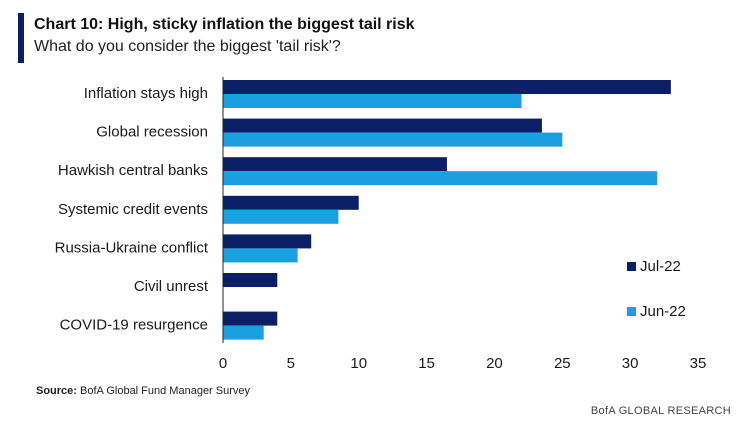 This screenshot has width=747, height=435. I want to click on footer-brand: BofA GLOBAL RESEARCH, so click(660, 411).